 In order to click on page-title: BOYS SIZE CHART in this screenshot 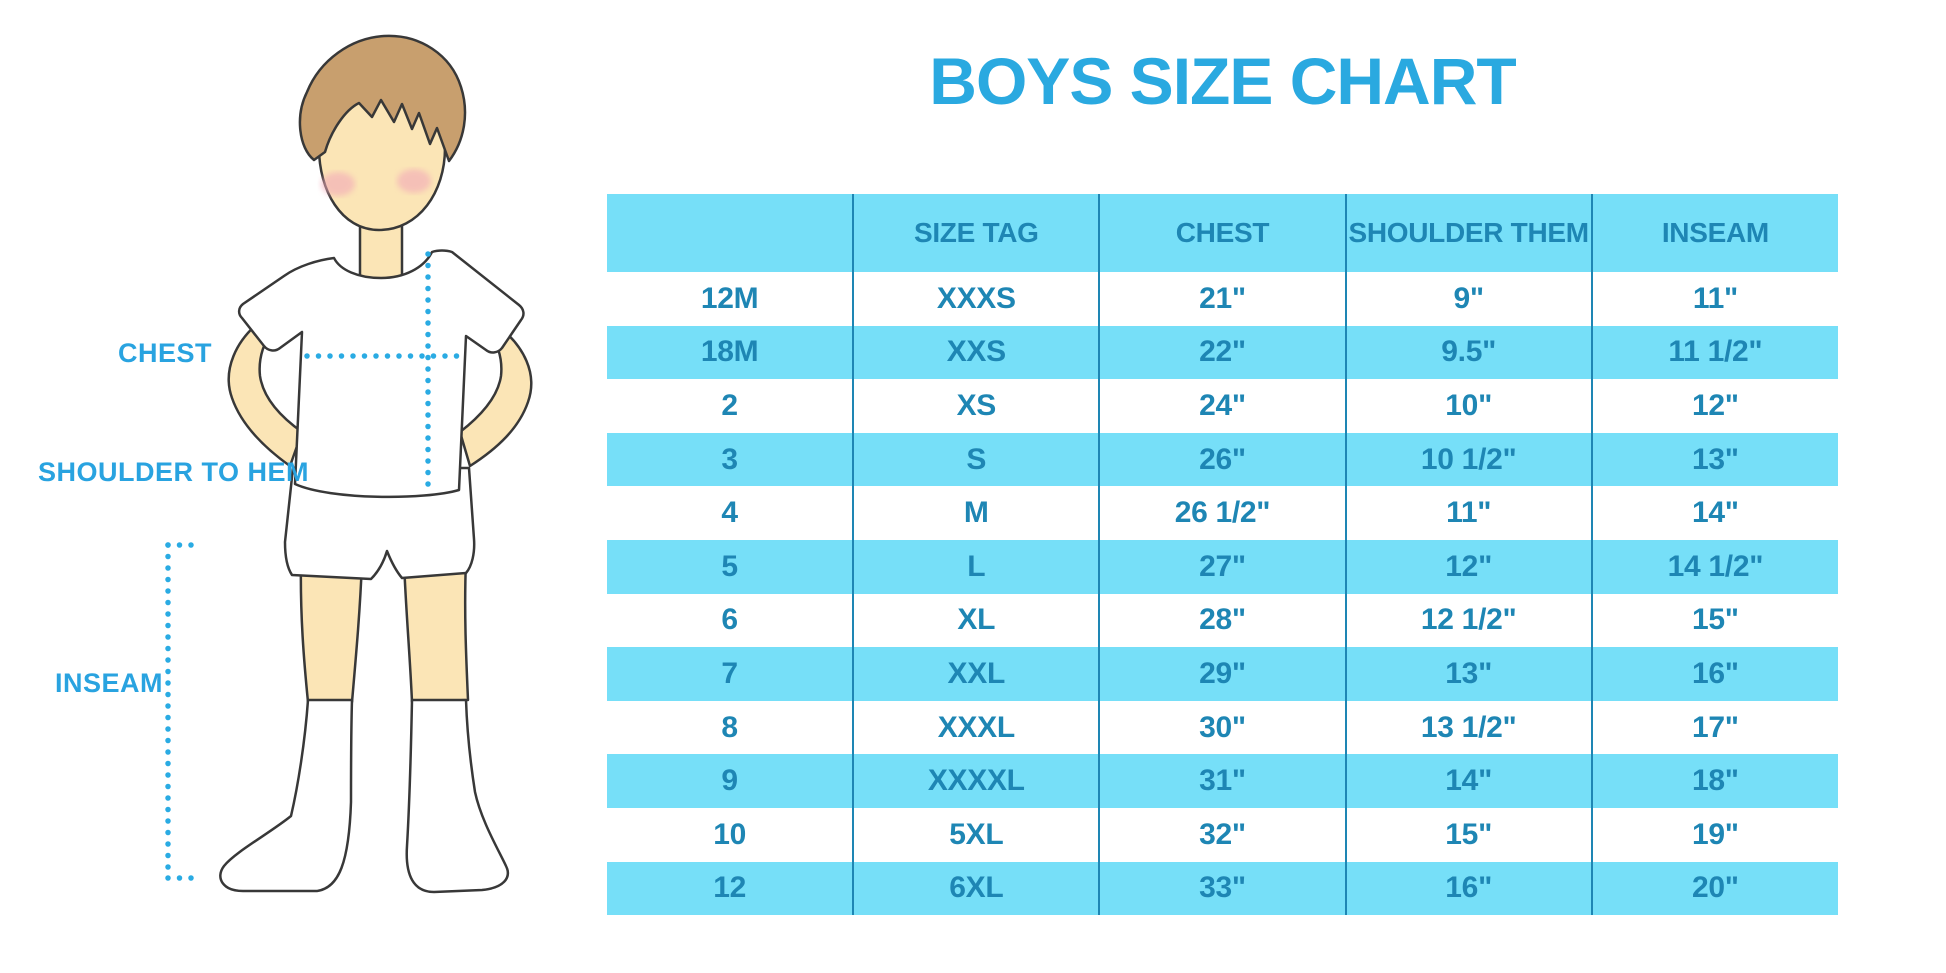, I will do `click(1222, 81)`.